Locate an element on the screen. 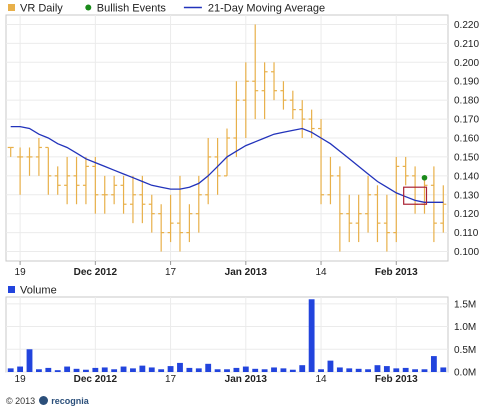 This screenshot has height=410, width=500. y-tick-label: 1.0M is located at coordinates (465, 327).